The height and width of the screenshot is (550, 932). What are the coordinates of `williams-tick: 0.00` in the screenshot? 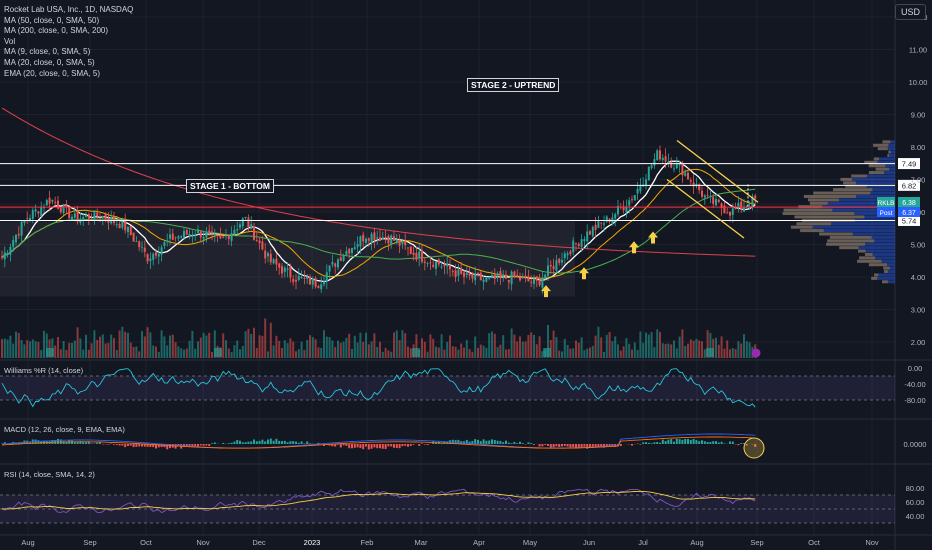 It's located at (915, 368).